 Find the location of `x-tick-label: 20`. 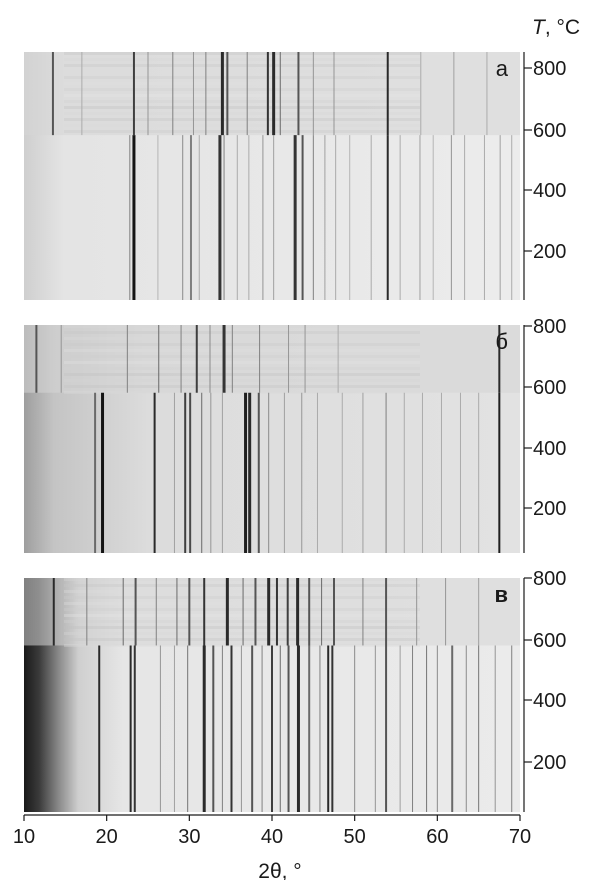

x-tick-label: 20 is located at coordinates (107, 837).